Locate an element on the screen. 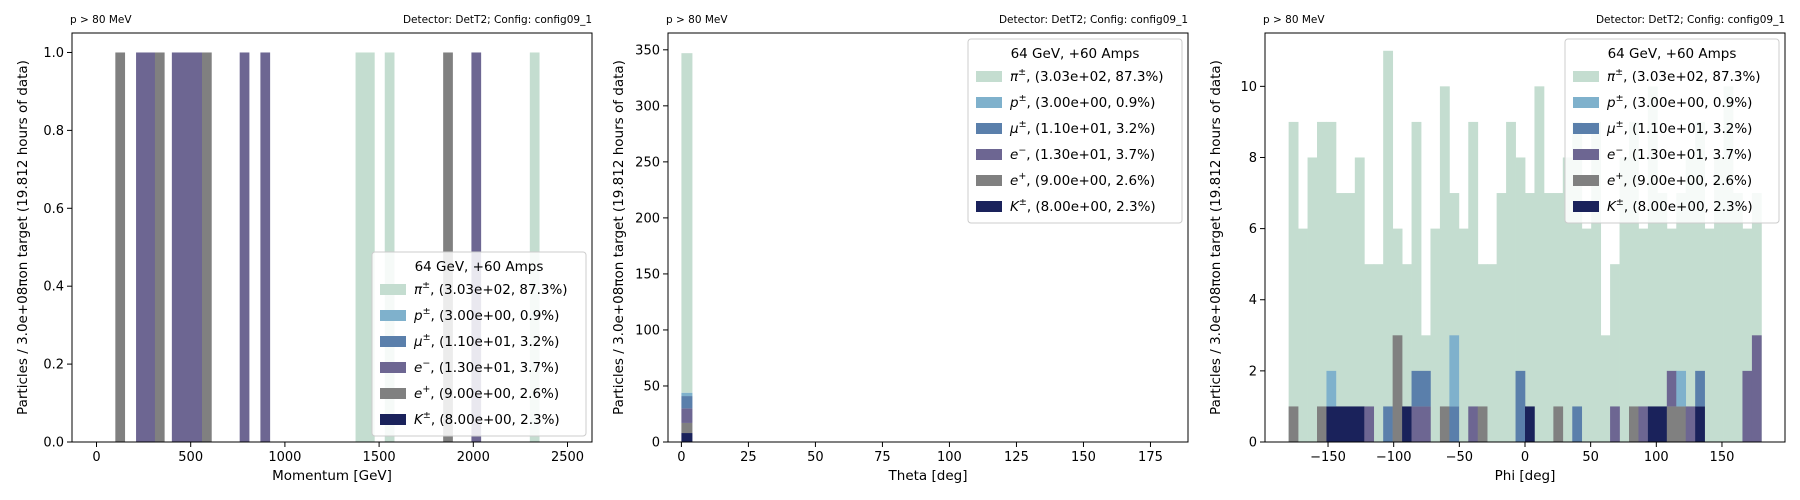 The width and height of the screenshot is (1800, 500). legend-superscript: + is located at coordinates (1619, 176).